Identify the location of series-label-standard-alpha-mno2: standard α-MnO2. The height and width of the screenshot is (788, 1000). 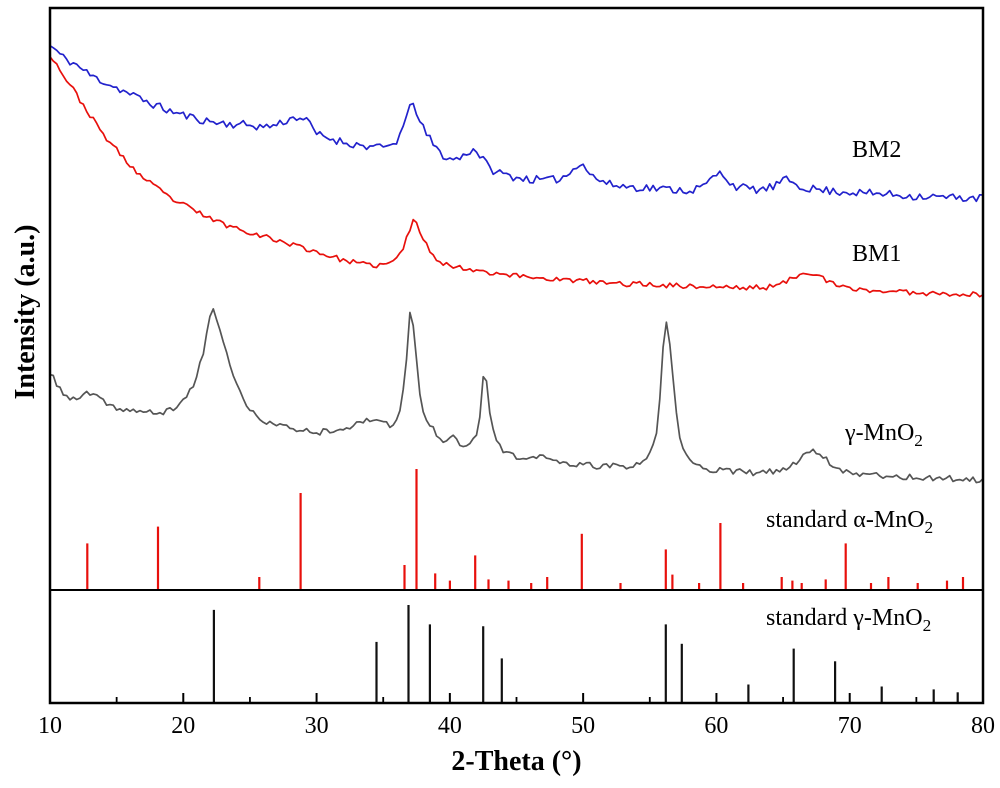
(849, 521).